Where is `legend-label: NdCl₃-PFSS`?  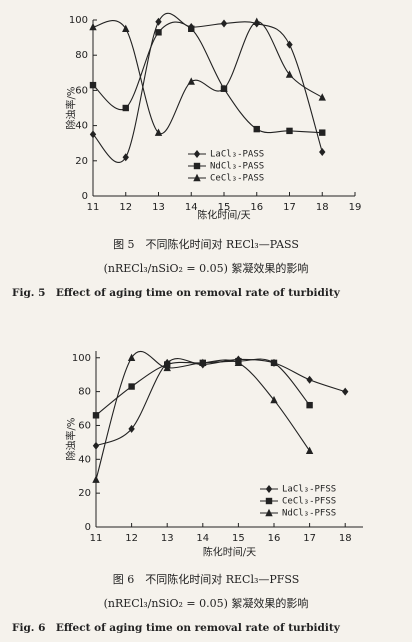 legend-label: NdCl₃-PFSS is located at coordinates (309, 514).